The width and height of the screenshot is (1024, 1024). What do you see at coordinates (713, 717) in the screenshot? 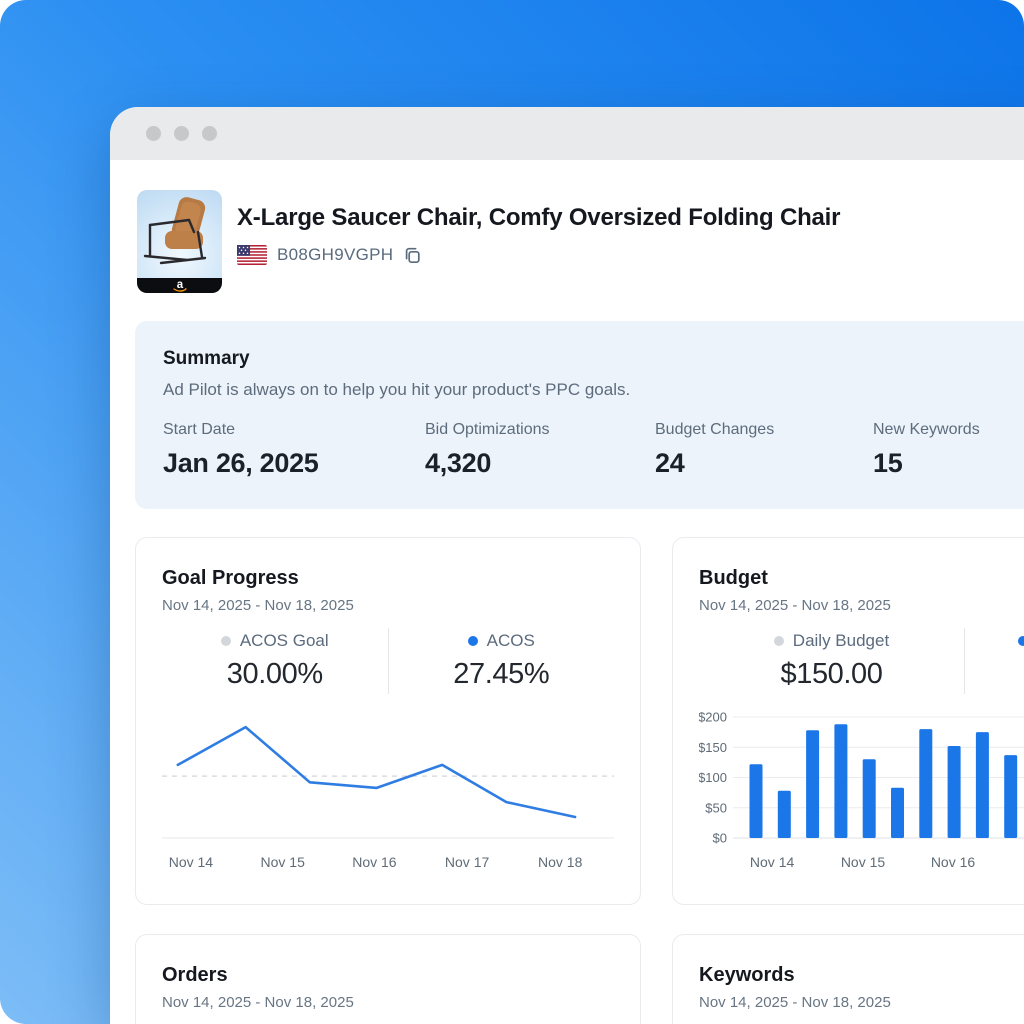
I see `y-axis-label: $200` at bounding box center [713, 717].